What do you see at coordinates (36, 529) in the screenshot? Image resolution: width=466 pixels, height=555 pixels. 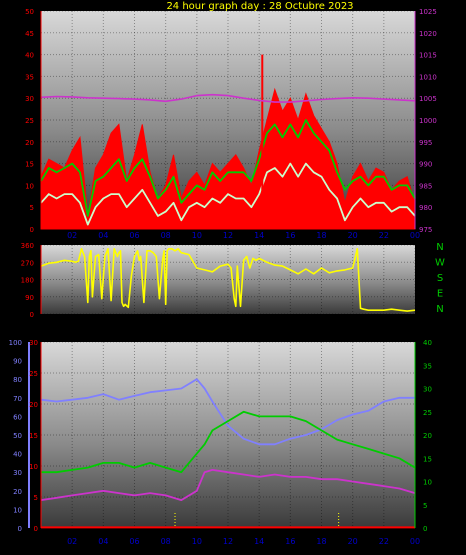 I see `rain-tick-label: 0` at bounding box center [36, 529].